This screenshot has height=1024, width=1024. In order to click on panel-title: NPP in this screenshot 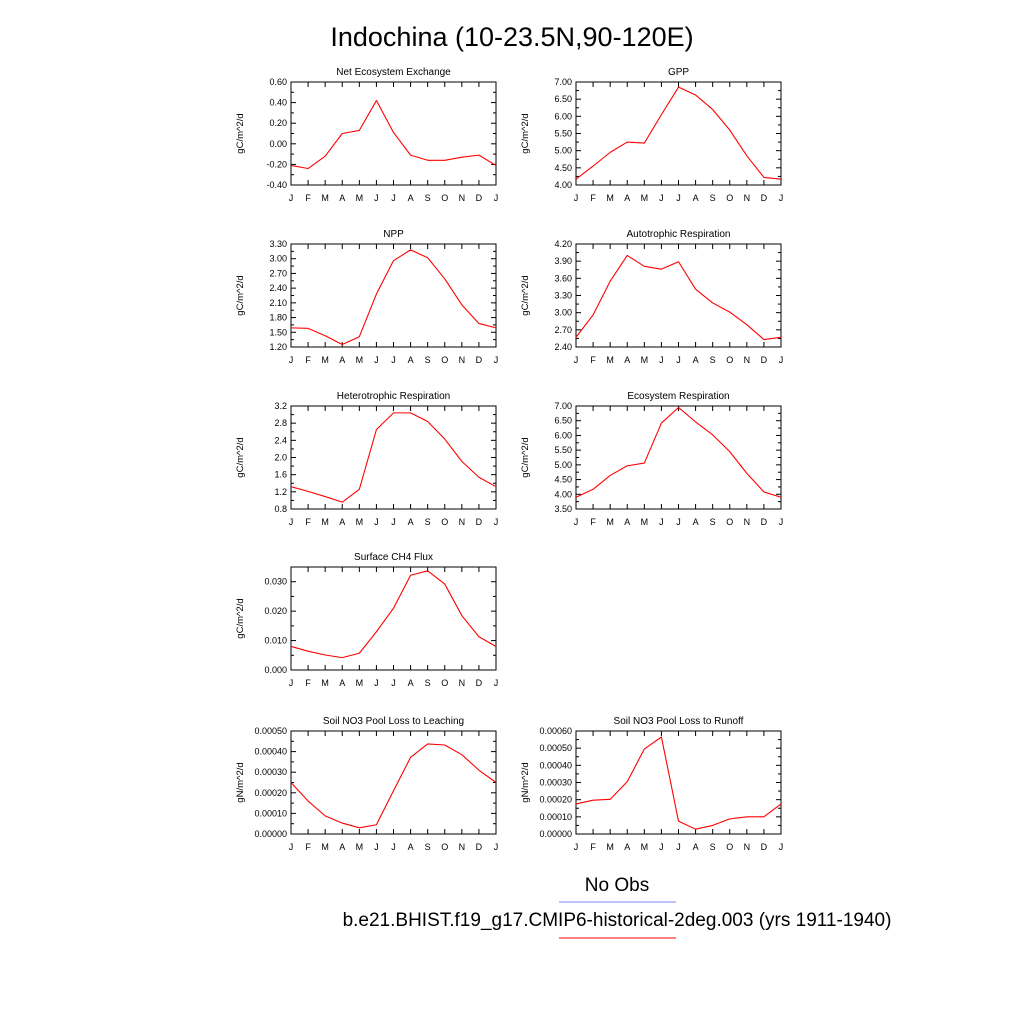, I will do `click(393, 234)`.